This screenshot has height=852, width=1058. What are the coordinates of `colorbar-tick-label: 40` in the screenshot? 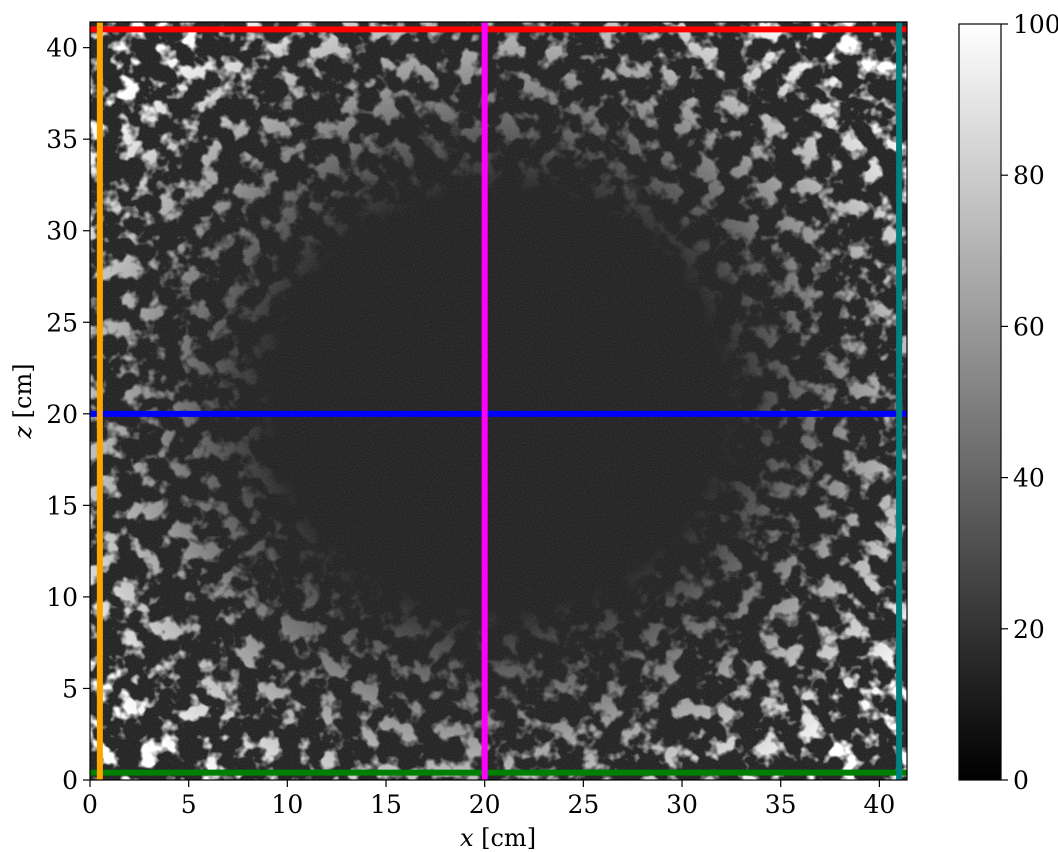 It's located at (1029, 478).